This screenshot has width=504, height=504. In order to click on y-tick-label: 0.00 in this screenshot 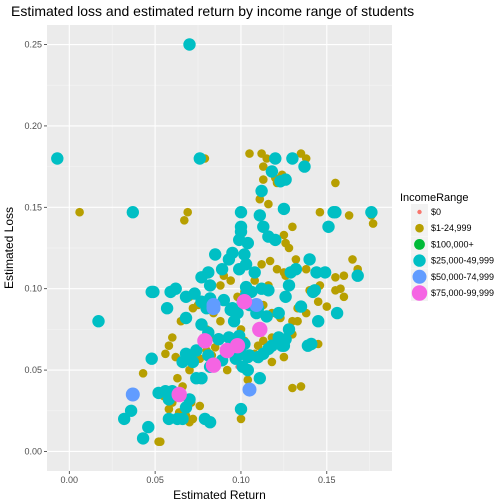, I will do `click(33, 451)`.